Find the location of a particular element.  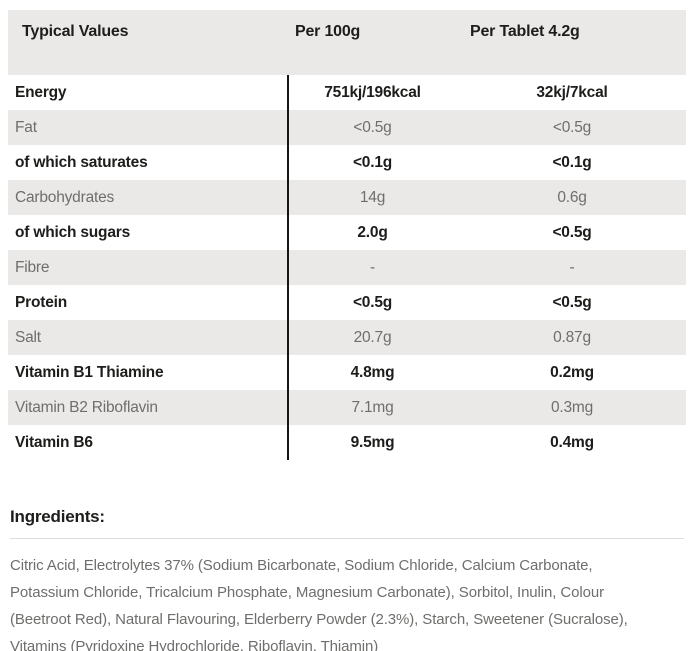

value-per-tablet: 0.87g is located at coordinates (572, 337).